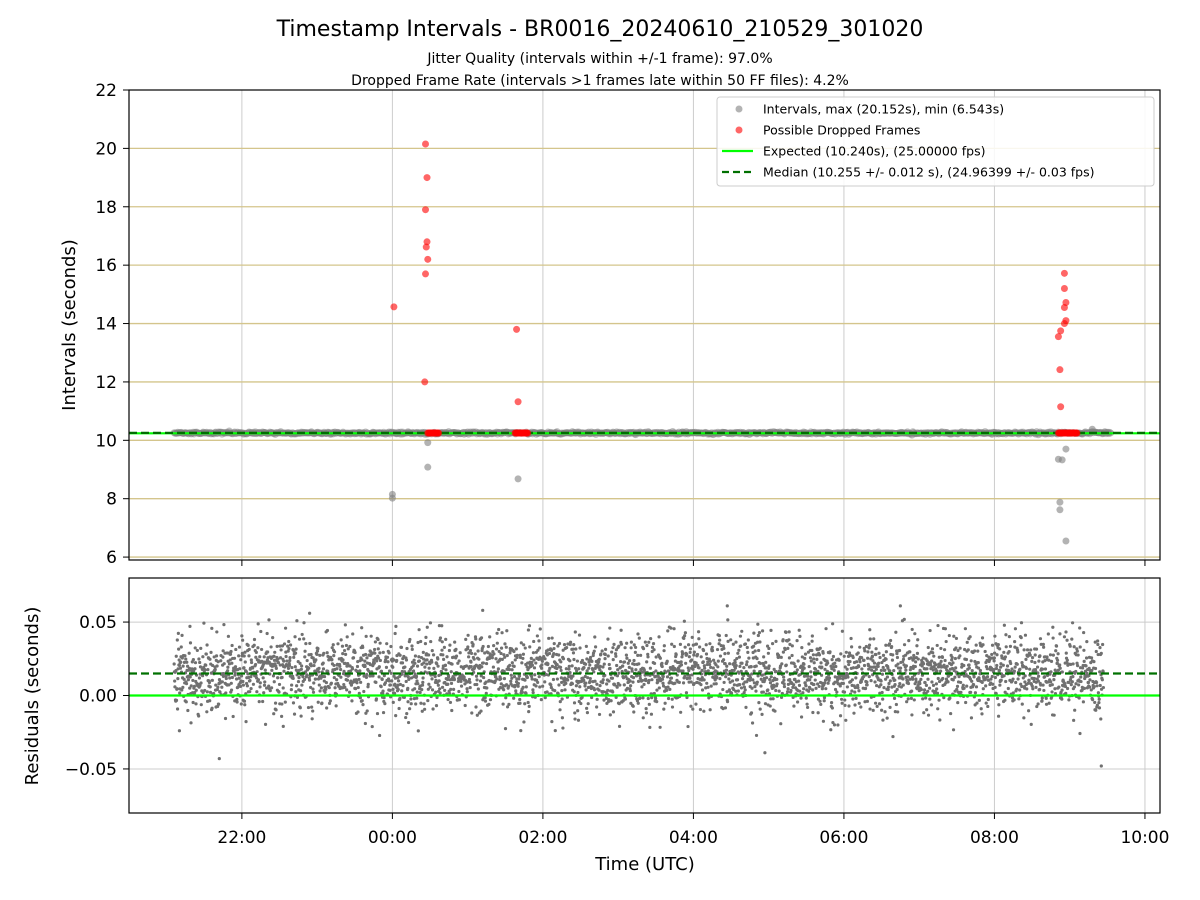 This screenshot has width=1200, height=900. What do you see at coordinates (97, 696) in the screenshot?
I see `residuals-y-ticks: −0.050.000.05` at bounding box center [97, 696].